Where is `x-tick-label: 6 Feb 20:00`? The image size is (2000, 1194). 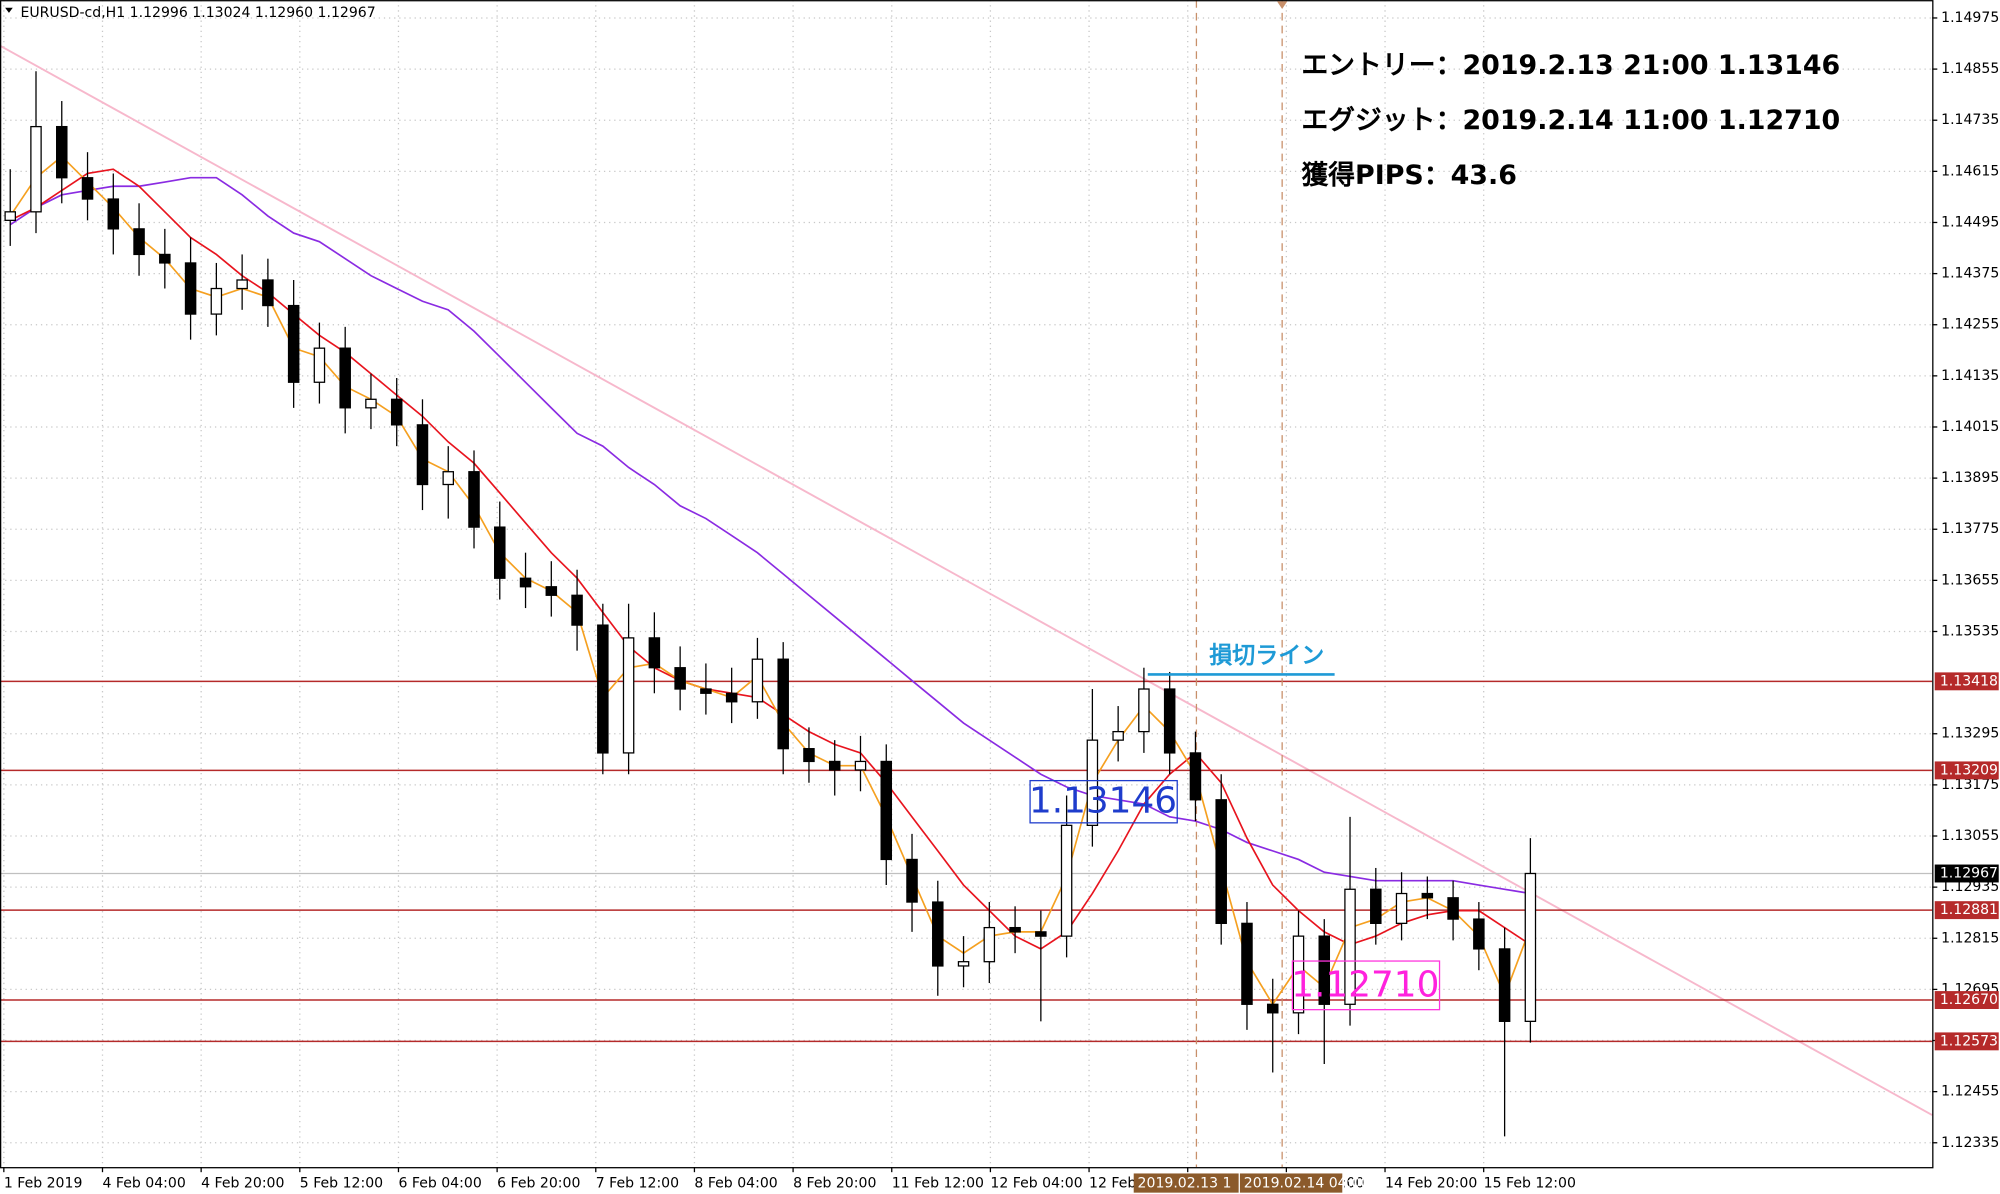 x-tick-label: 6 Feb 20:00 is located at coordinates (538, 1184).